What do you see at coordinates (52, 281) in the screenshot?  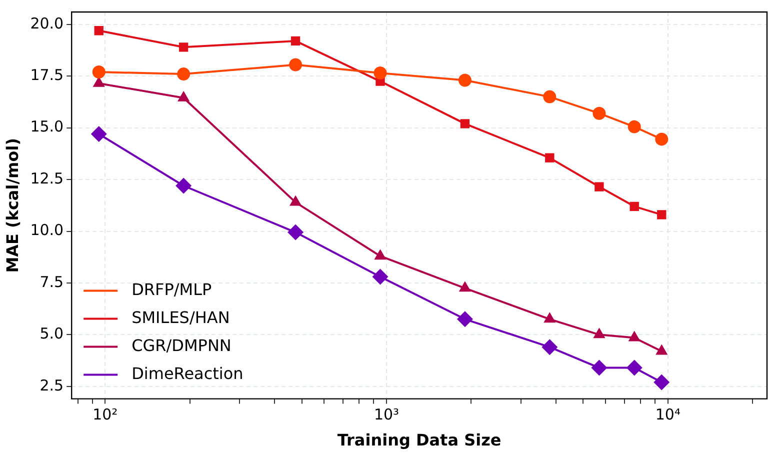 I see `y-tick-label: 7.5` at bounding box center [52, 281].